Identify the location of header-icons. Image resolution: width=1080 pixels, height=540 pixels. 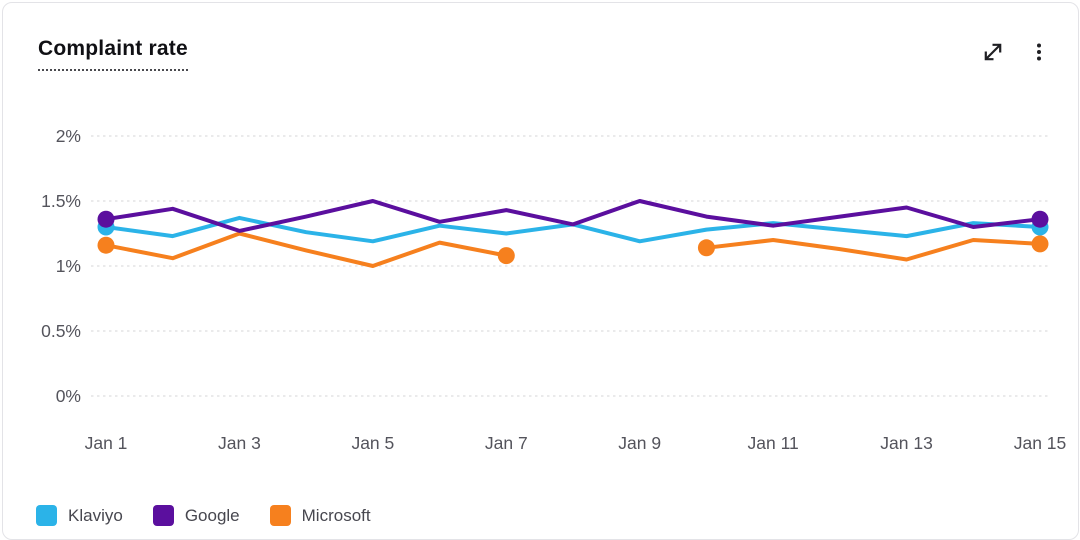
(1016, 52).